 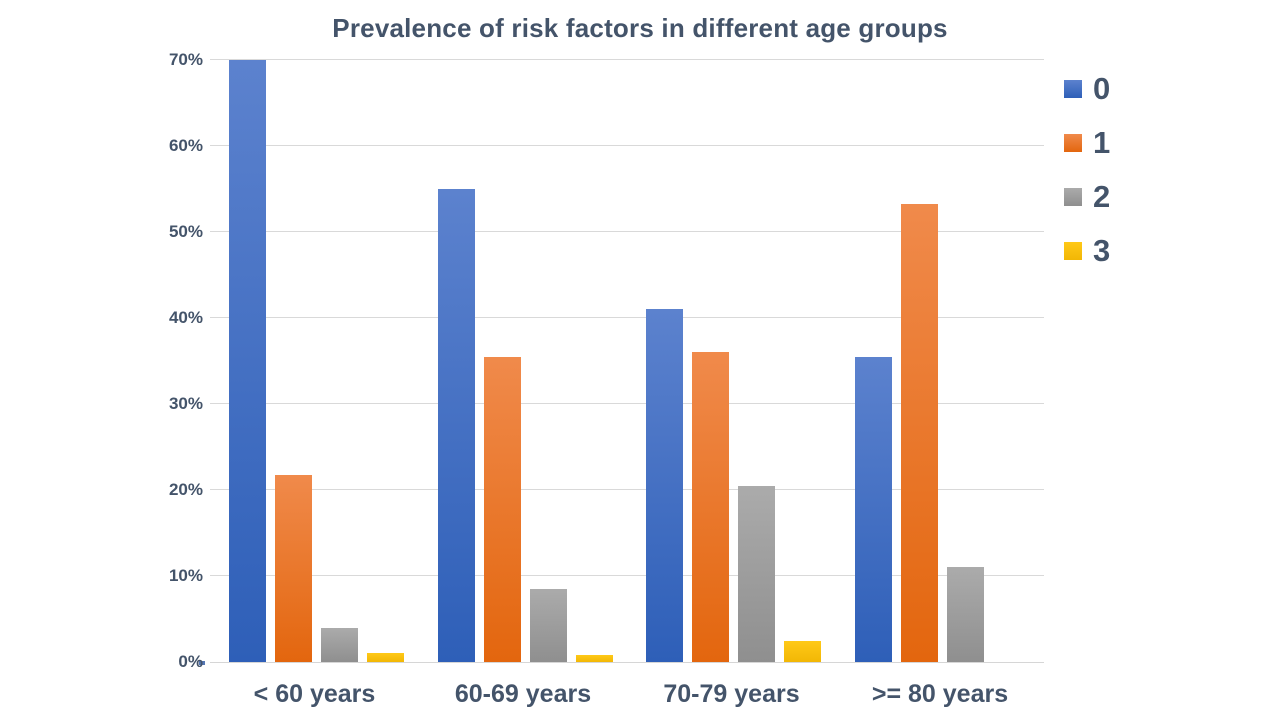 I want to click on x-axis-category-label: < 60 years, so click(x=314, y=694).